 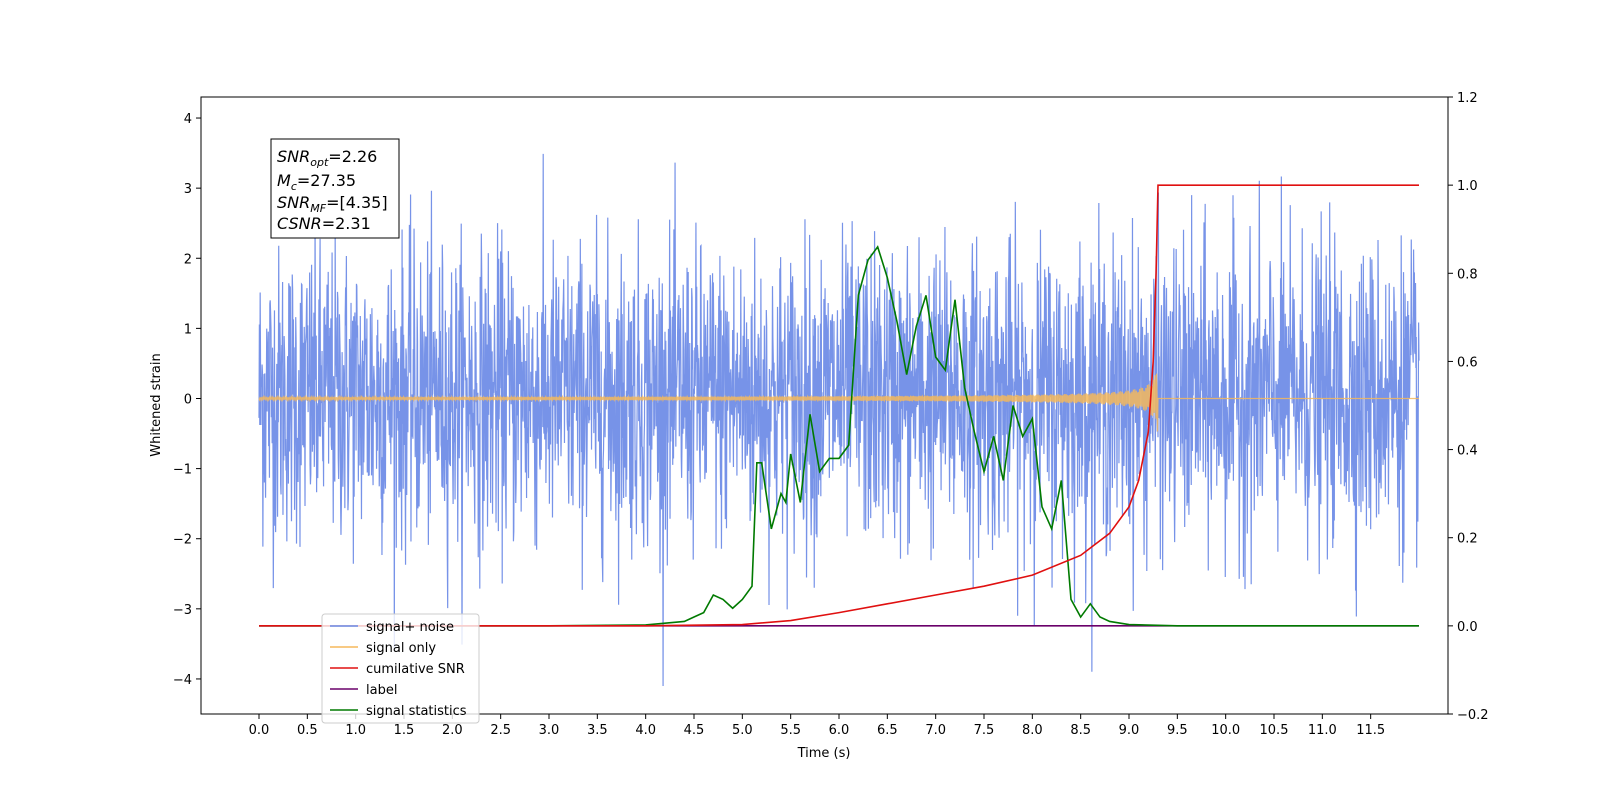 I want to click on y-right-tick-label: 0.4, so click(x=1467, y=451).